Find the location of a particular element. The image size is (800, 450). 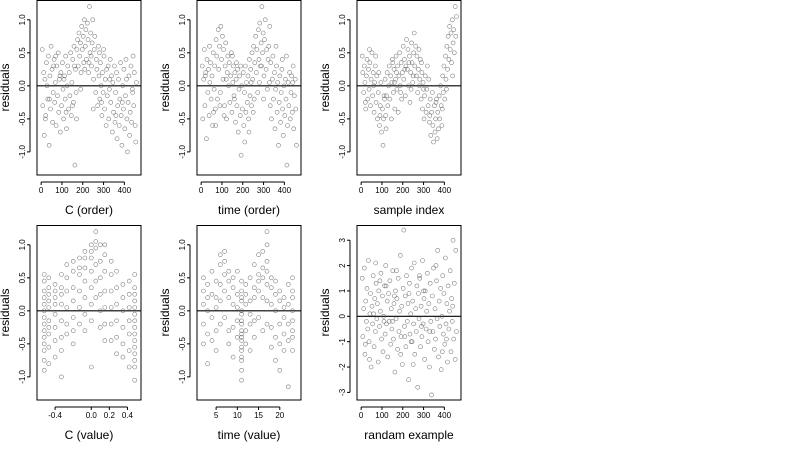

y-axis-title: residuals is located at coordinates (165, 87).